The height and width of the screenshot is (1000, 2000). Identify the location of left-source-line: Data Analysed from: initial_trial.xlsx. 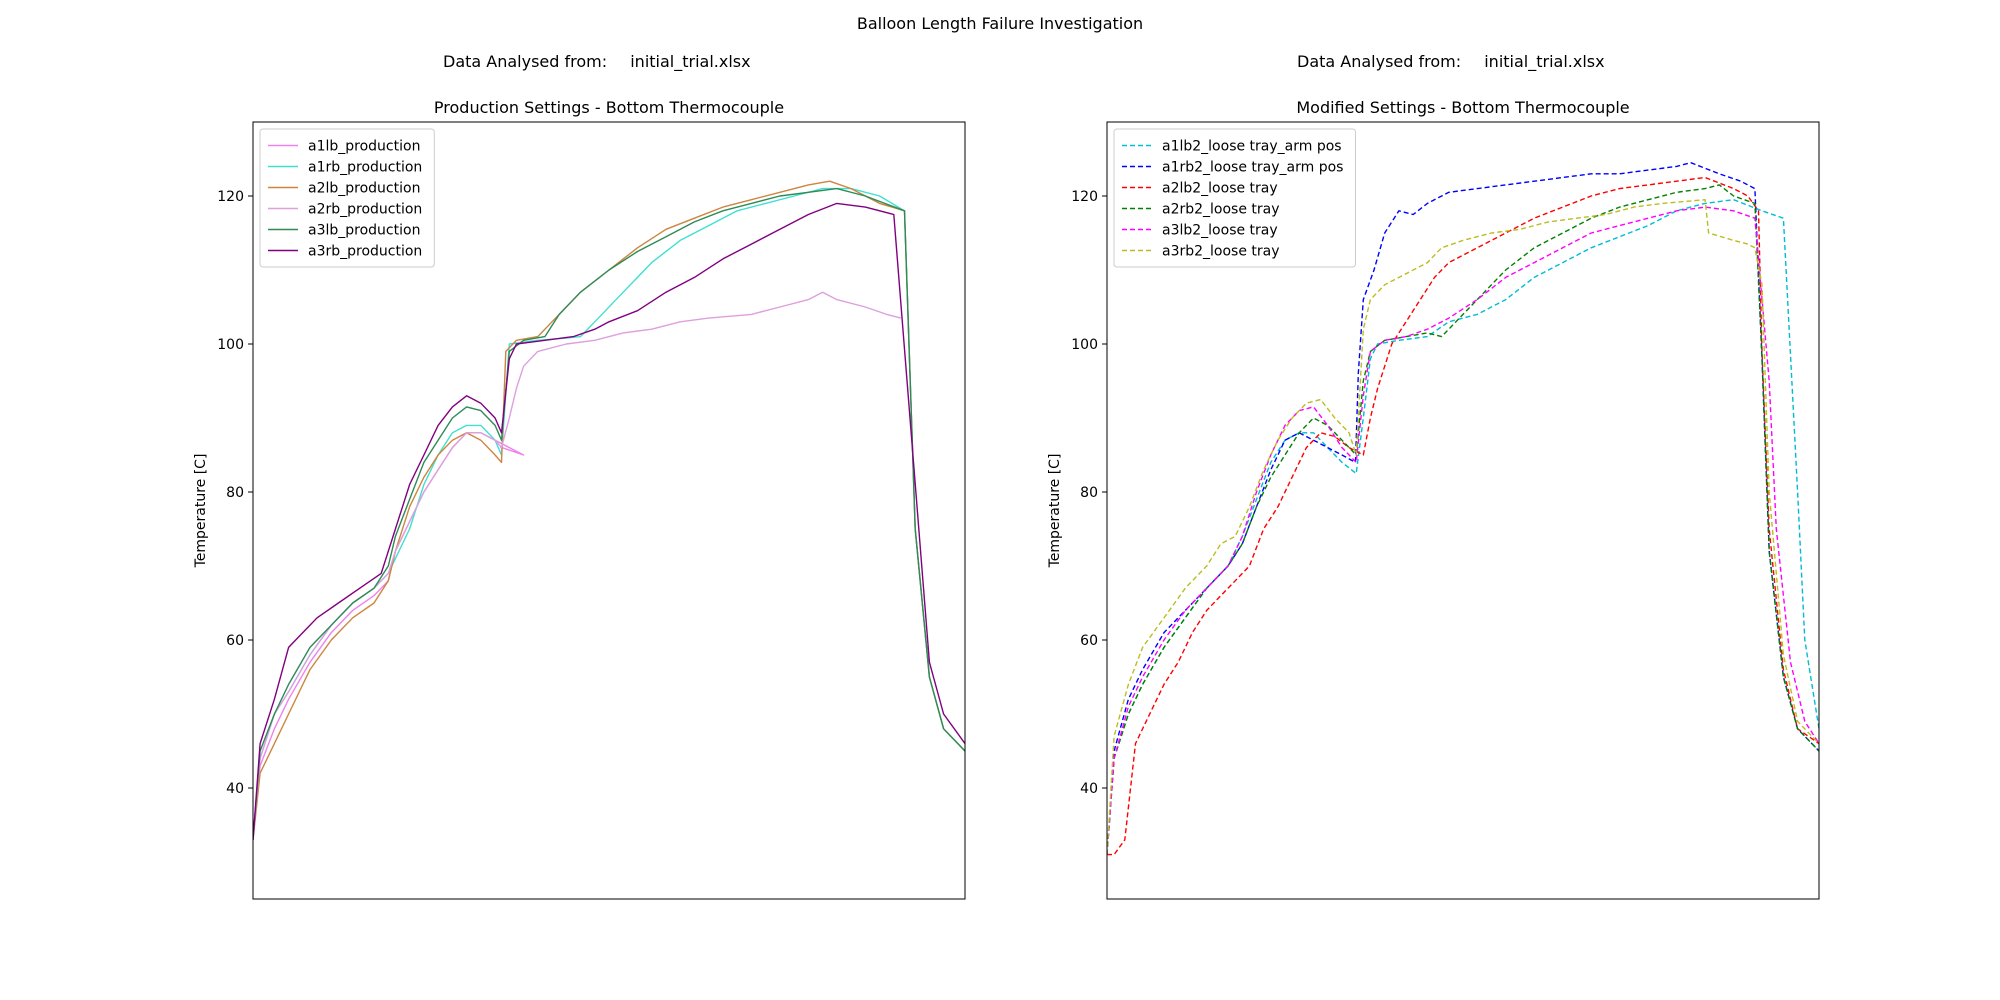
(597, 61).